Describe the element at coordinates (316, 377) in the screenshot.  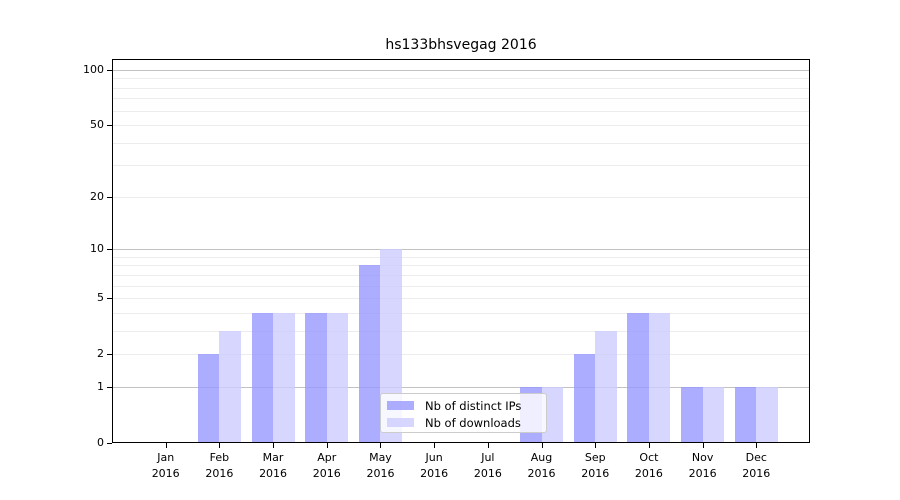
I see `bar-distinct-ips-apr` at that location.